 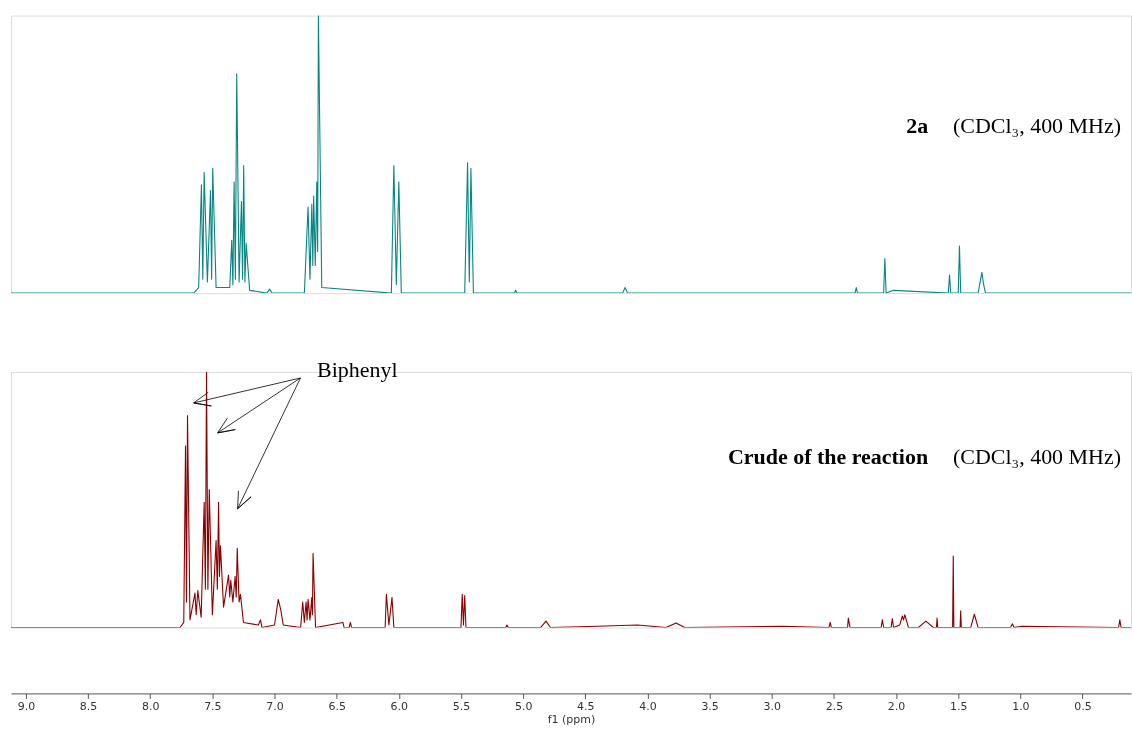 I want to click on x-tick-label: 4.0, so click(x=648, y=706).